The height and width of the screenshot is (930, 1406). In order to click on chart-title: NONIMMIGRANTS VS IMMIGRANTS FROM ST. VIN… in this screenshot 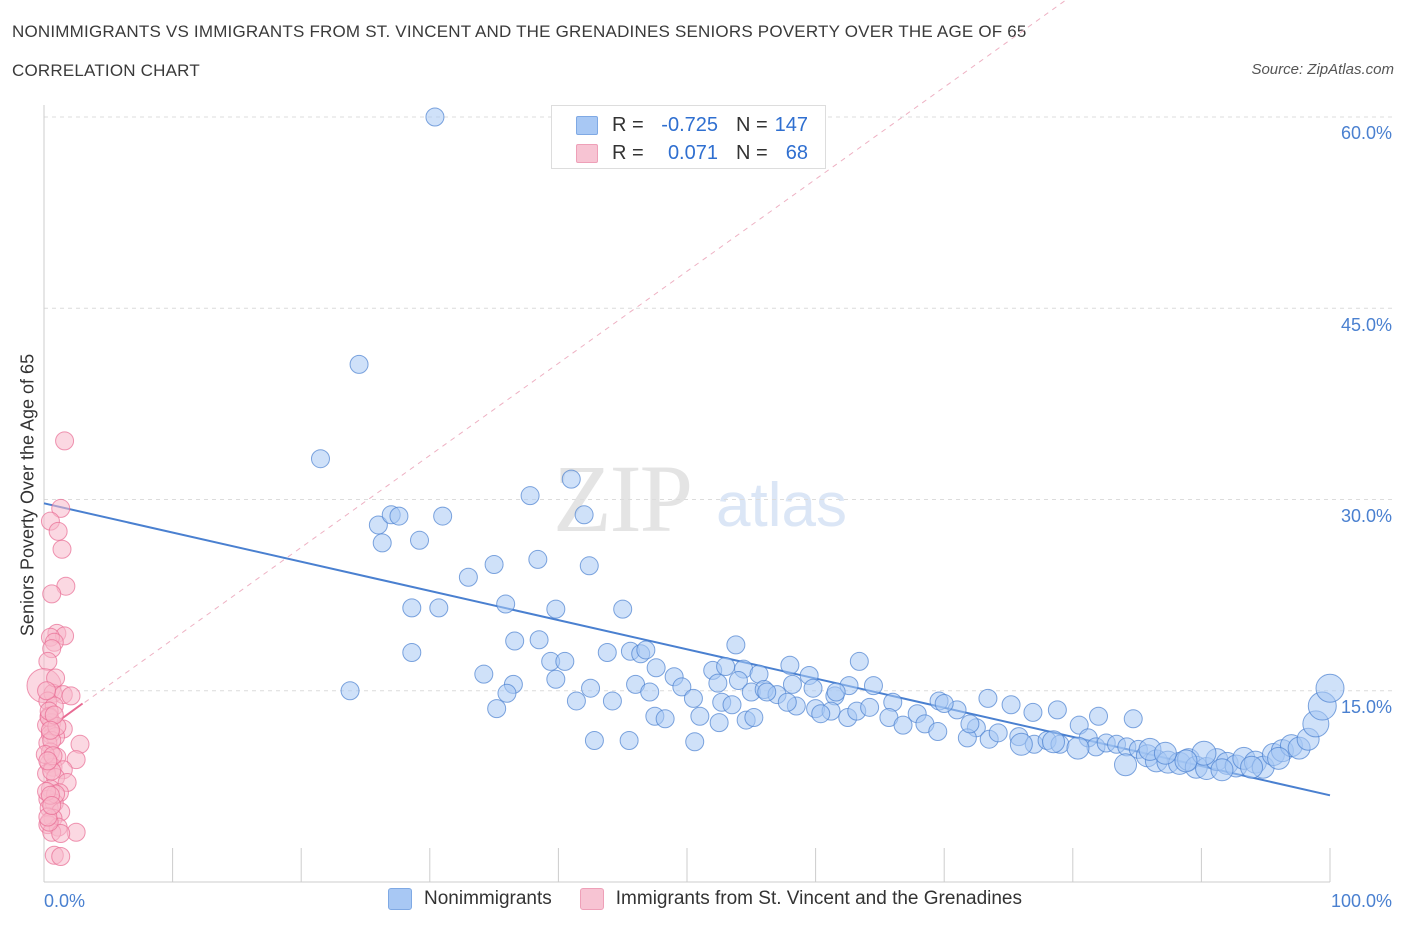, I will do `click(519, 31)`.